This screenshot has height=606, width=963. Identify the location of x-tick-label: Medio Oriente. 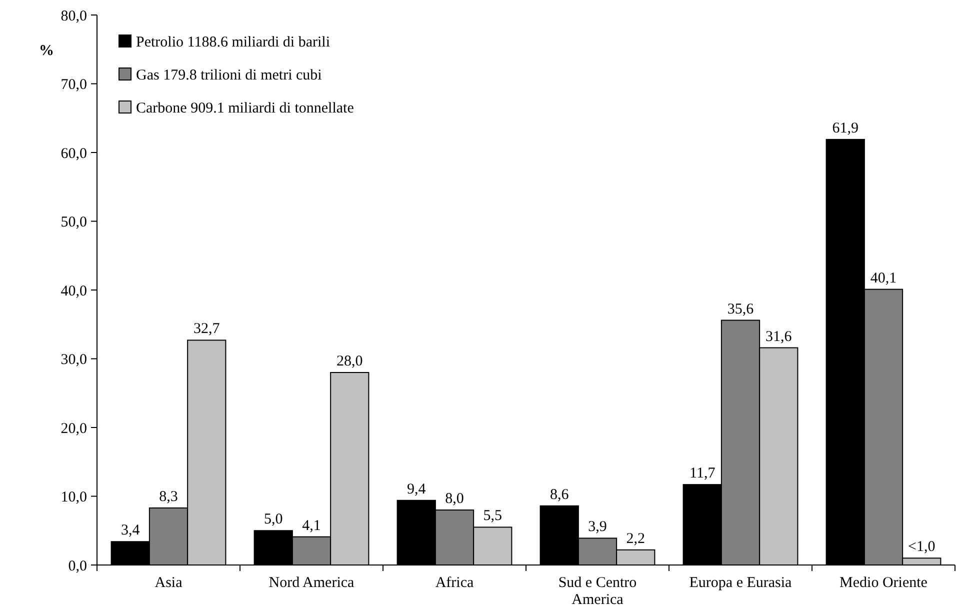
(884, 583).